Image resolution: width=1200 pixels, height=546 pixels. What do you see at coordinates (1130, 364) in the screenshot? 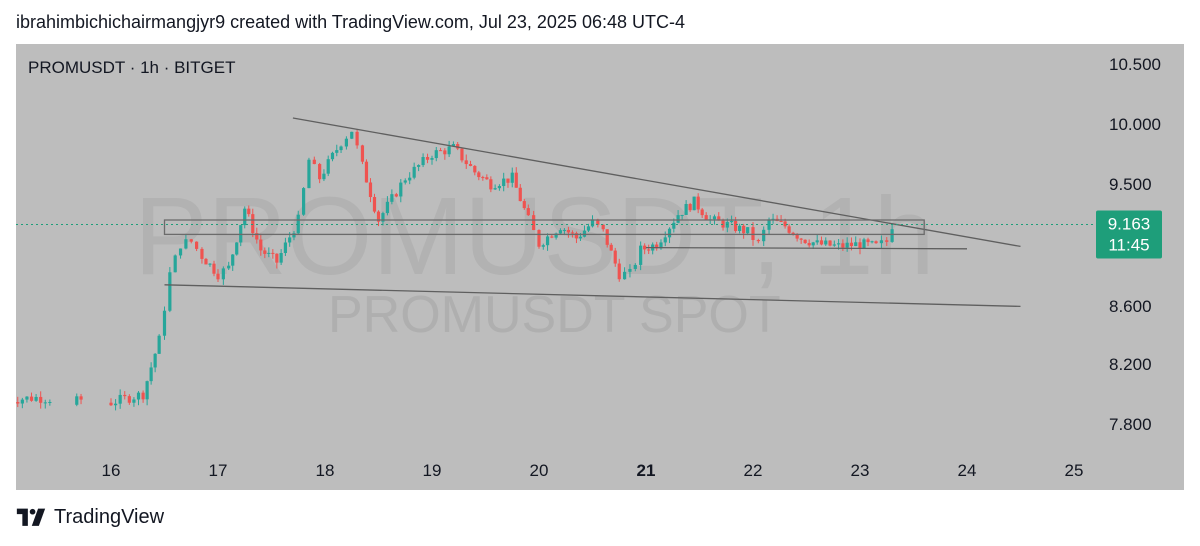
I see `y-tick-label: 8.200` at bounding box center [1130, 364].